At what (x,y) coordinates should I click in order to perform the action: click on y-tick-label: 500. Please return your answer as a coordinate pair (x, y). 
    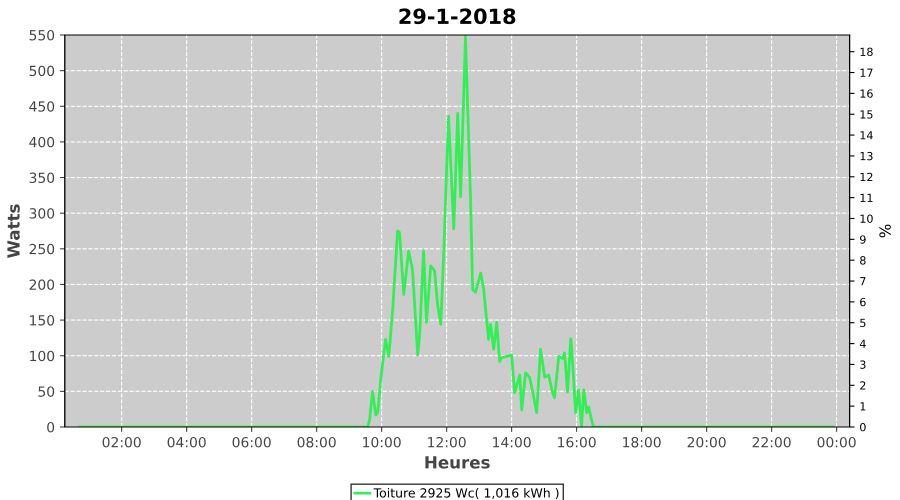
    Looking at the image, I should click on (42, 71).